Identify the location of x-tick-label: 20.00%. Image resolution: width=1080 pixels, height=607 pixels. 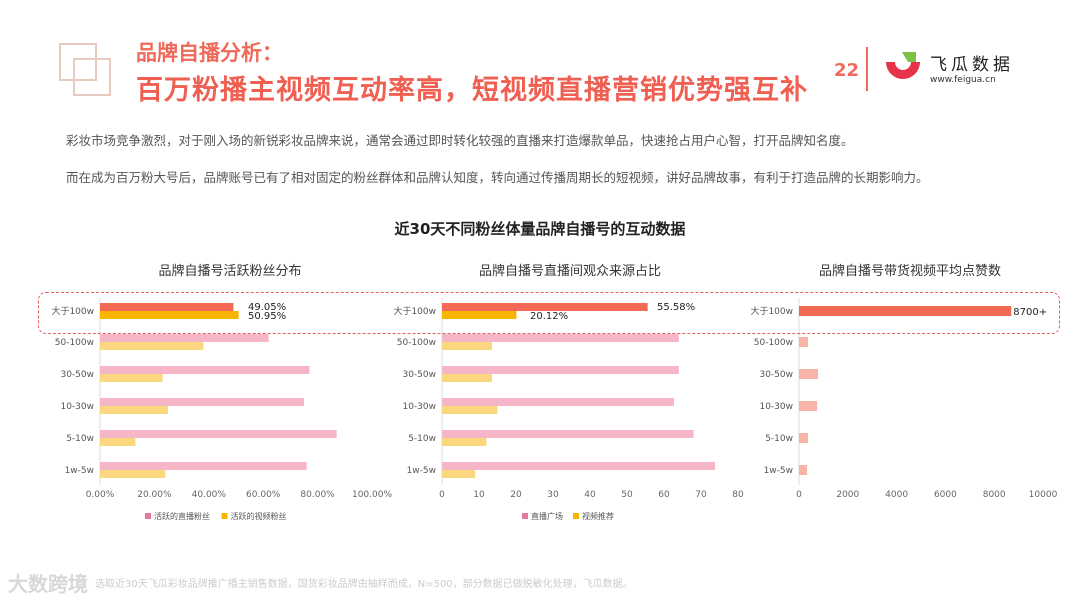
(154, 495).